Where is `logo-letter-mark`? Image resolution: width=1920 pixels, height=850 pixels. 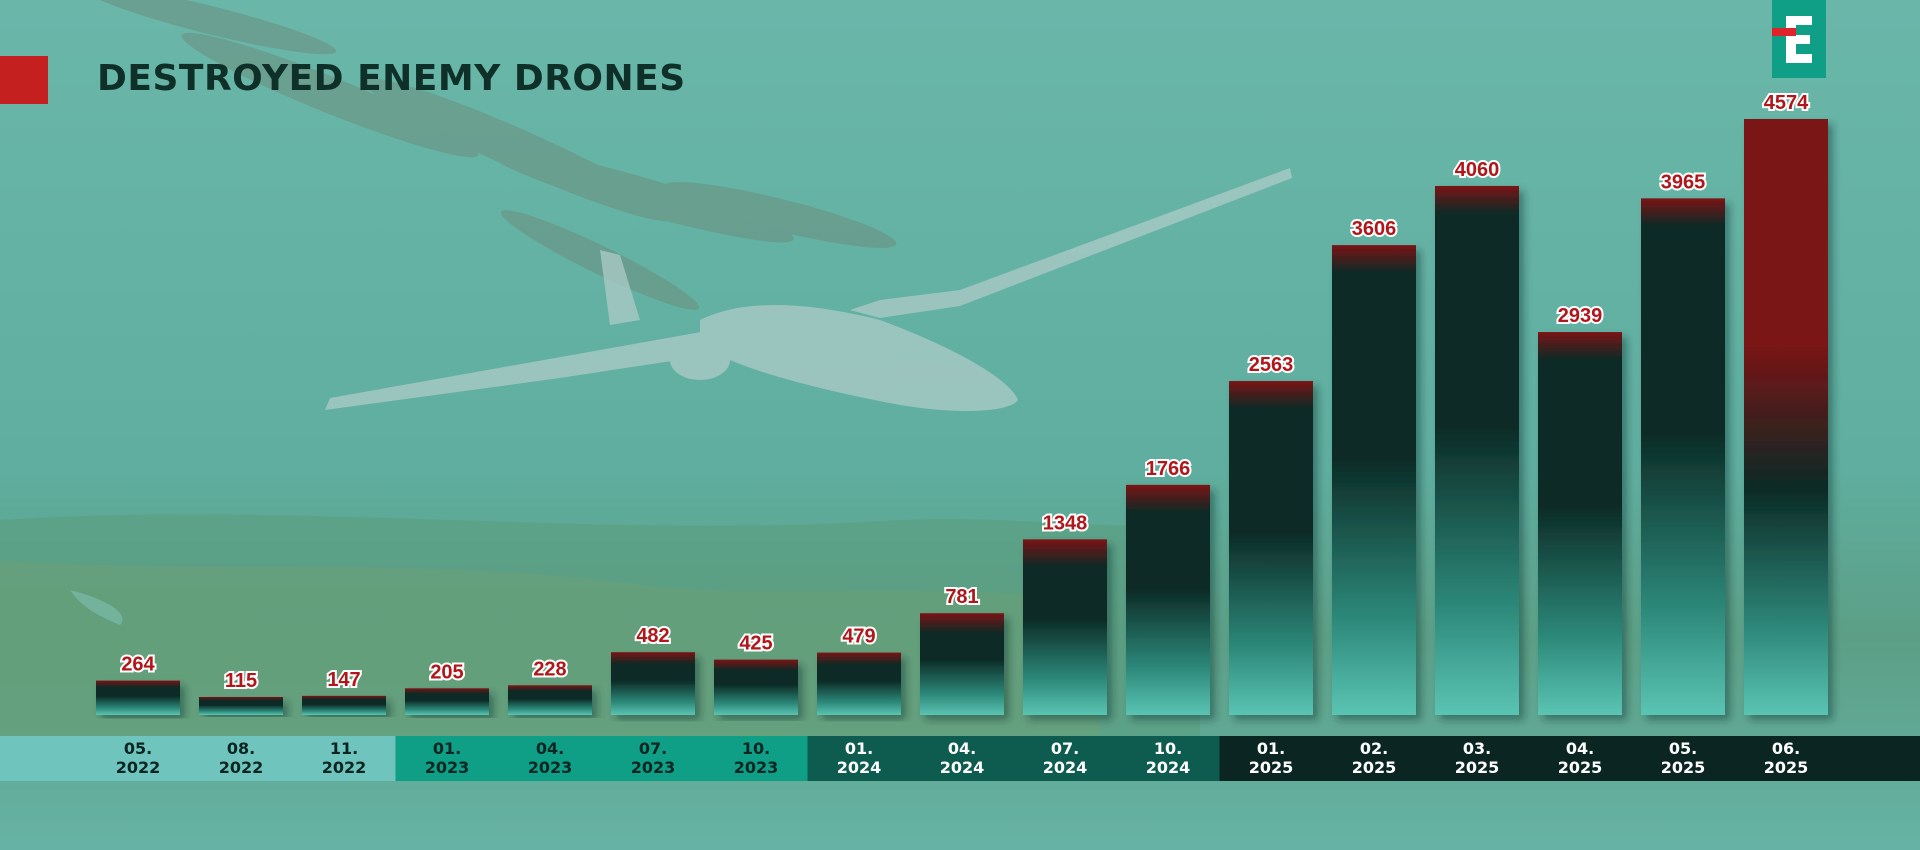
logo-letter-mark is located at coordinates (1792, 39).